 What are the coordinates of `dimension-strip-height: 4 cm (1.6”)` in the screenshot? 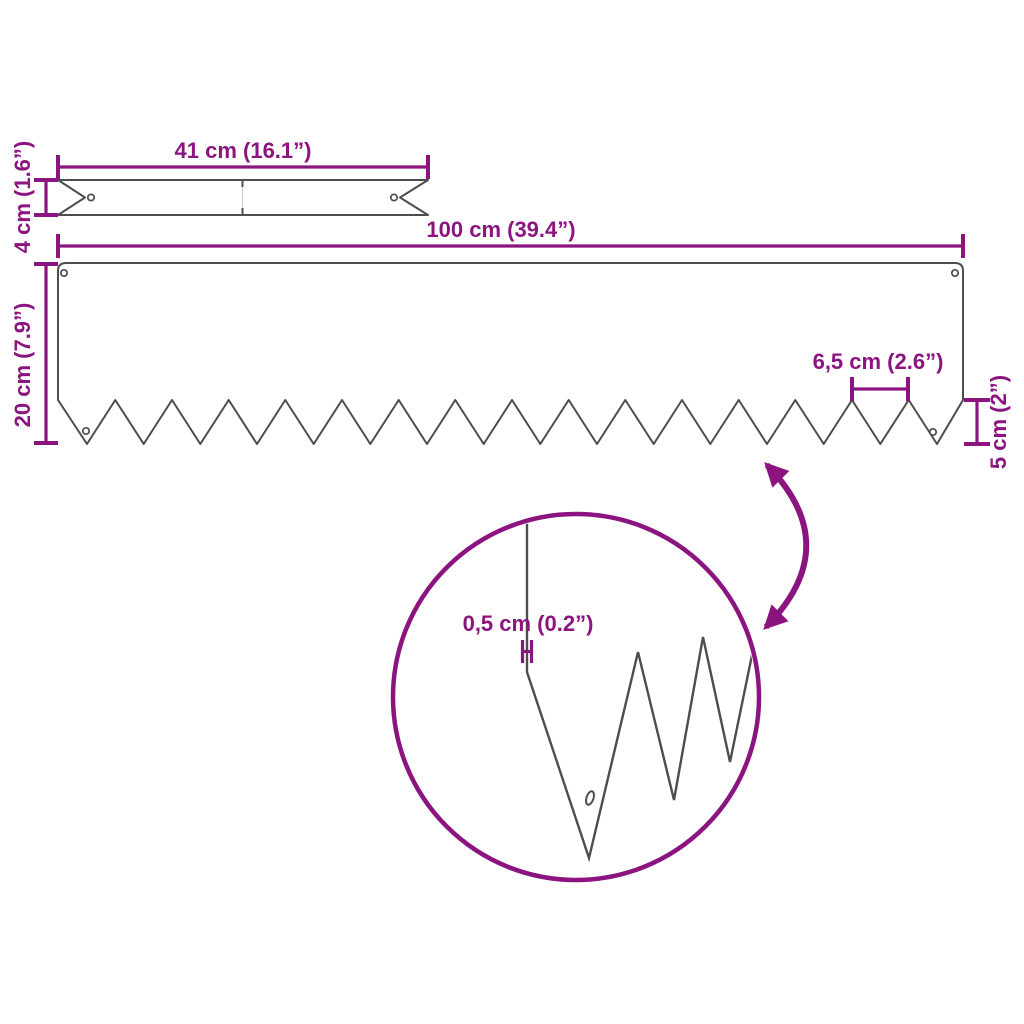 It's located at (34, 197).